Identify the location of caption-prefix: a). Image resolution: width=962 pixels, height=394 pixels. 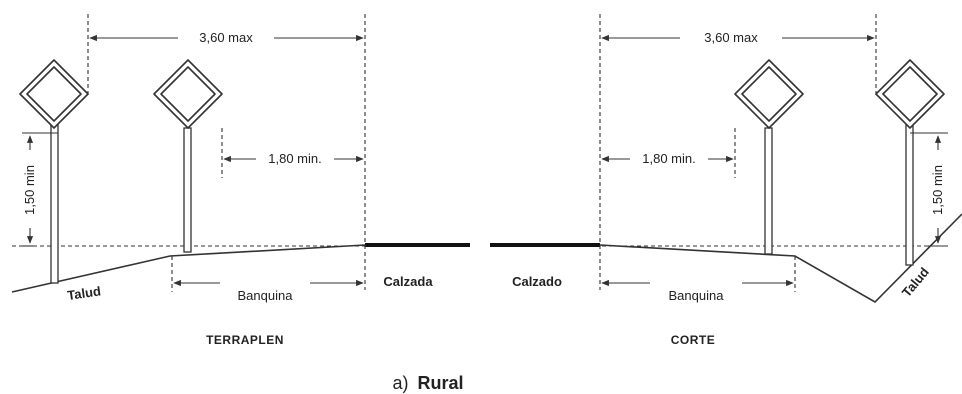
(400, 383).